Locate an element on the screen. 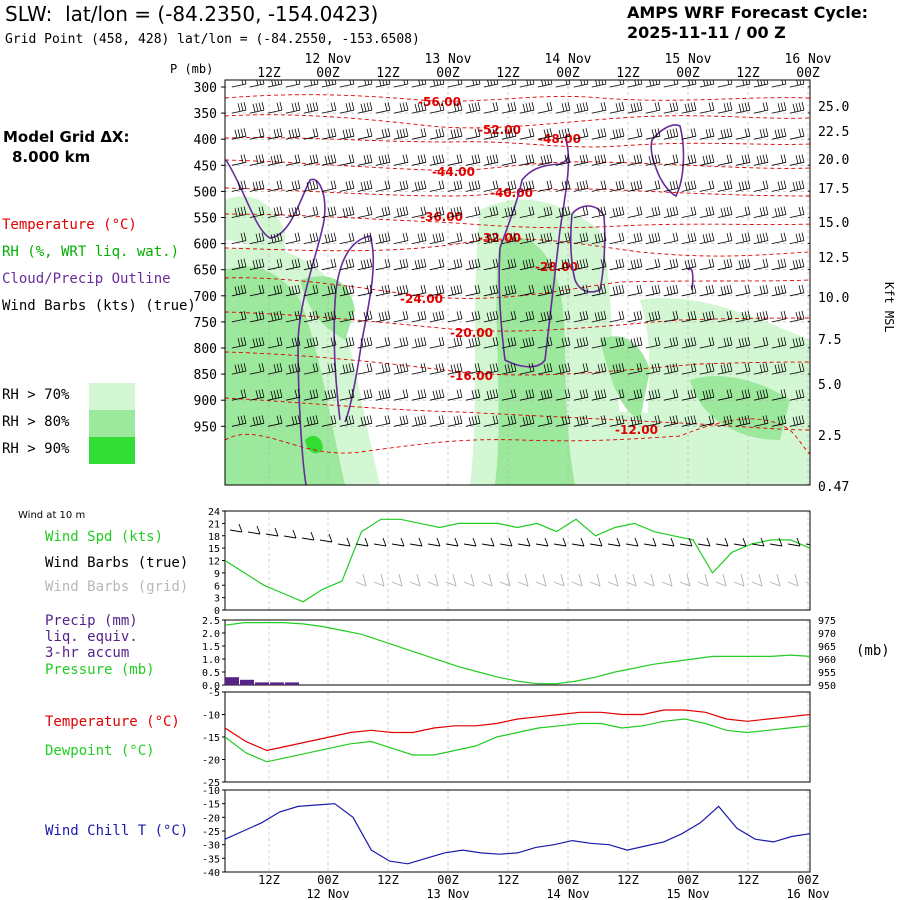 The height and width of the screenshot is (900, 900). pressure-ytick-label: 970 is located at coordinates (827, 634).